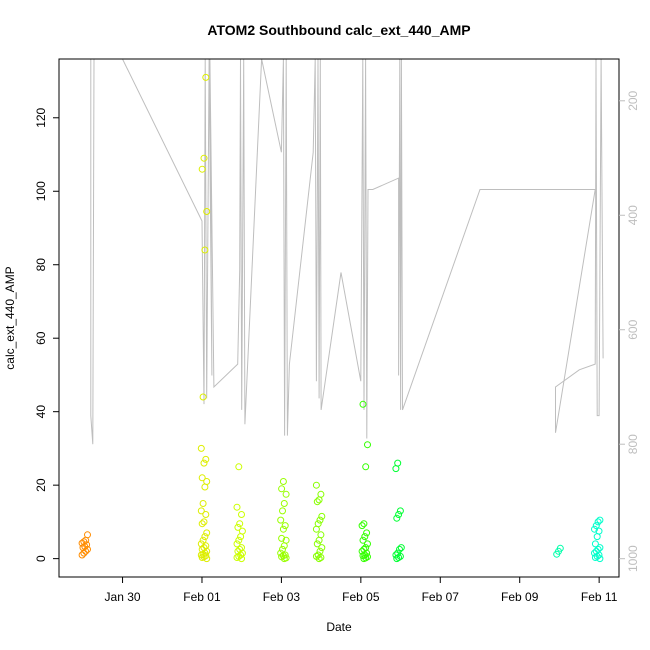  What do you see at coordinates (339, 627) in the screenshot?
I see `x-axis-label: Date` at bounding box center [339, 627].